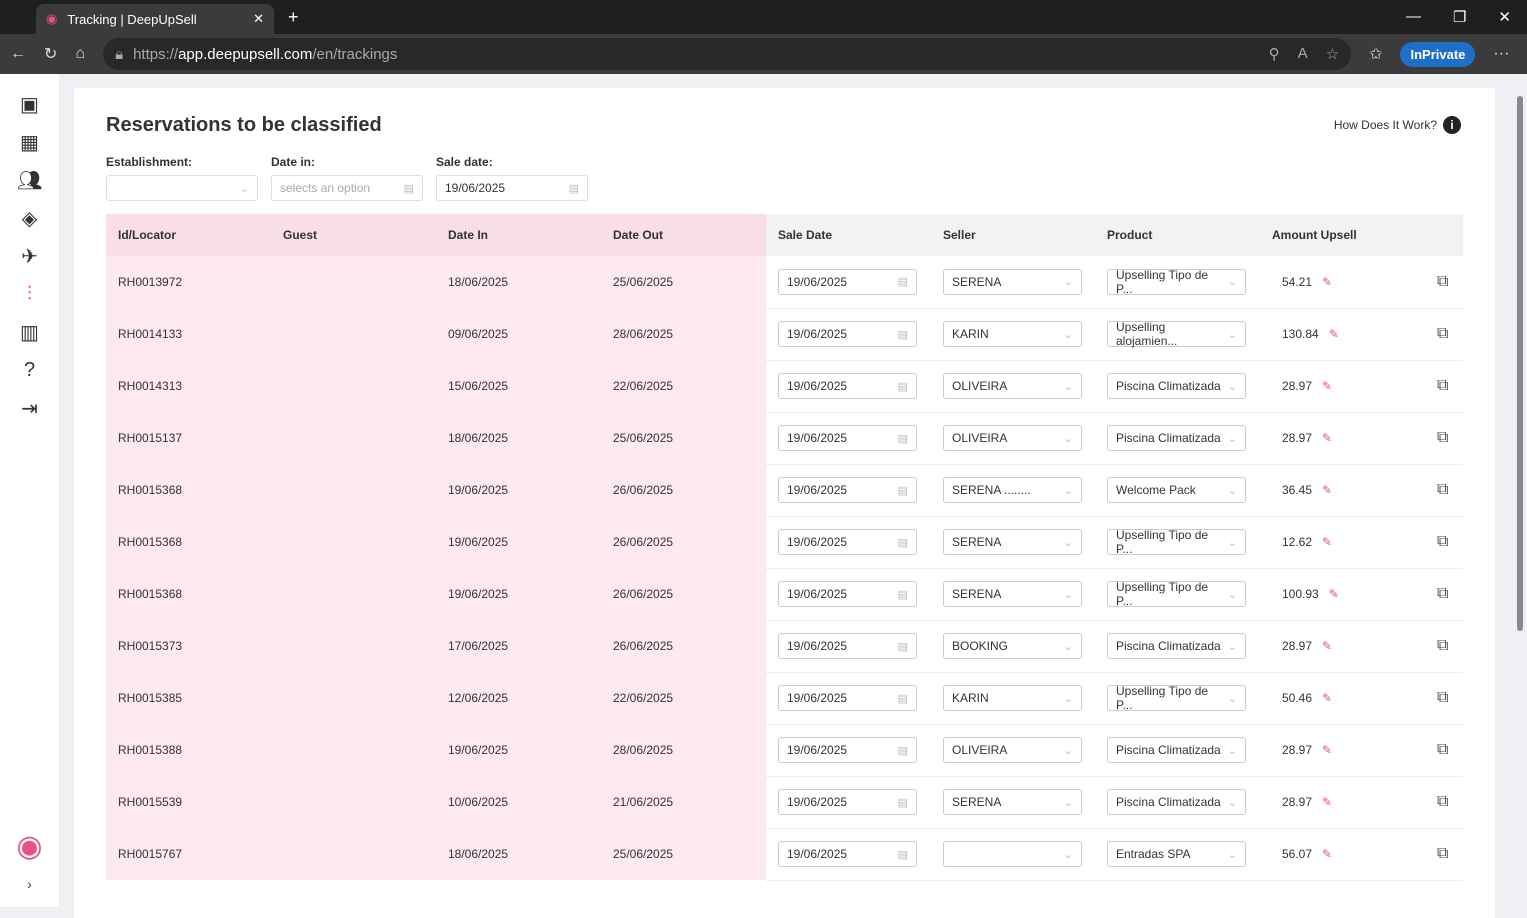 The width and height of the screenshot is (1527, 918). Describe the element at coordinates (353, 594) in the screenshot. I see `guest-cell` at that location.